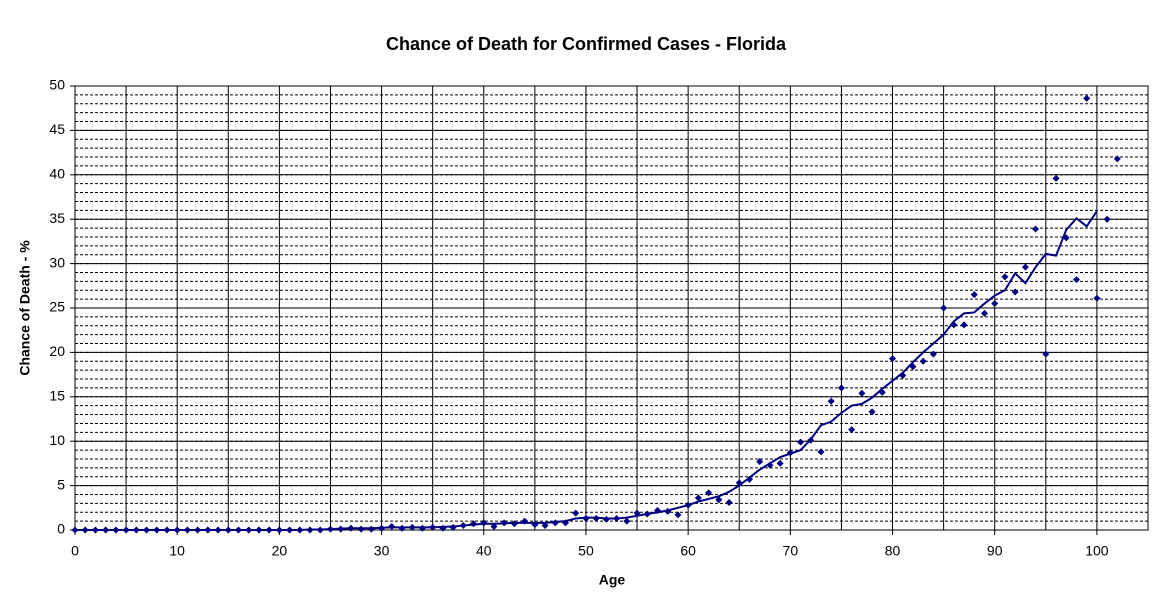 Image resolution: width=1168 pixels, height=603 pixels. Describe the element at coordinates (57, 262) in the screenshot. I see `y-tick-label: 30` at that location.